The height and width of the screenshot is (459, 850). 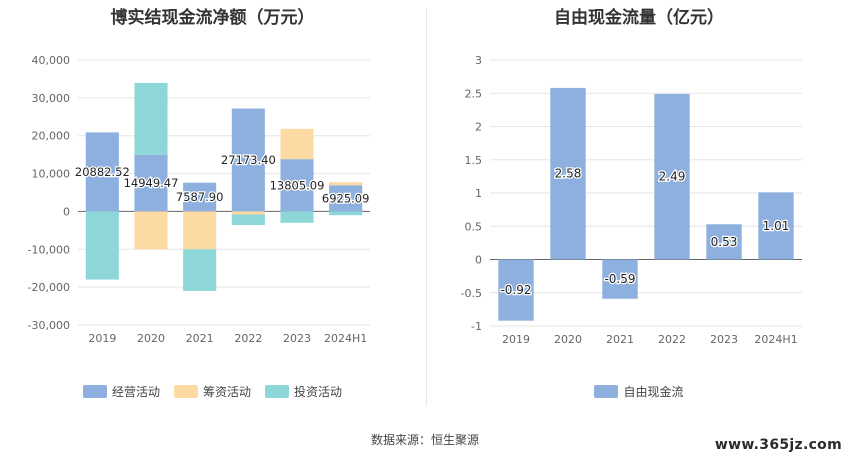 I want to click on legend-item: 经营活动, so click(x=121, y=391).